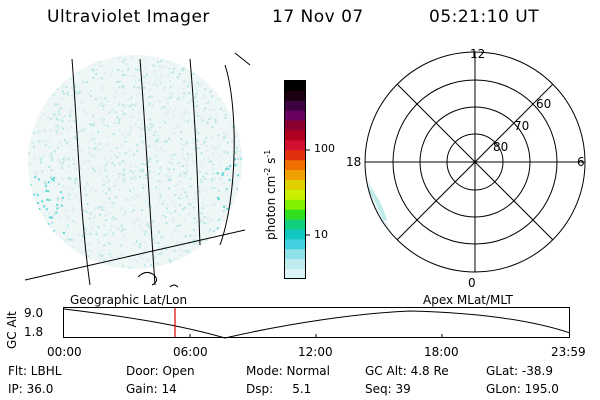 This screenshot has width=600, height=400. Describe the element at coordinates (468, 300) in the screenshot. I see `polar-plot-label: Apex MLat/MLT` at that location.